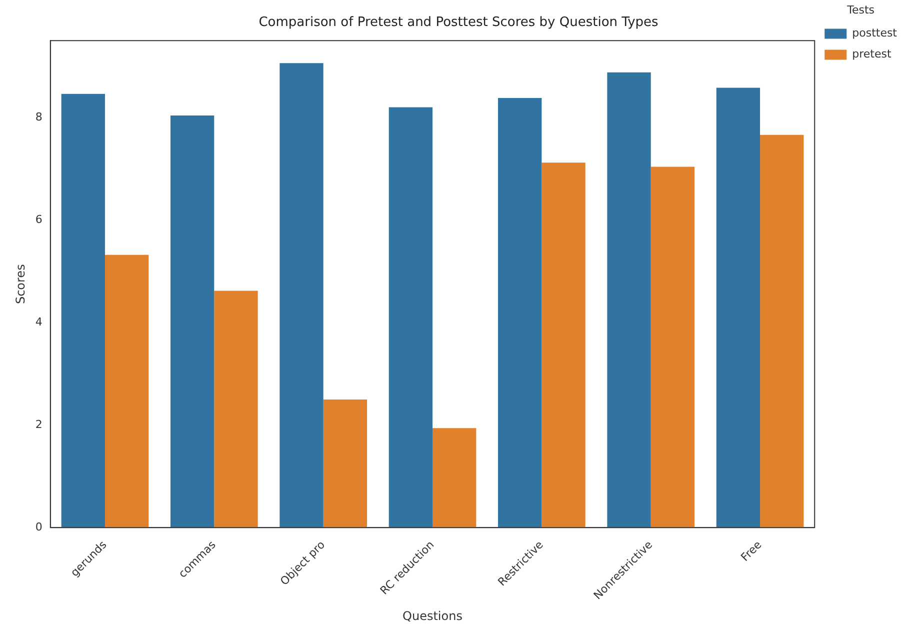 The height and width of the screenshot is (633, 917). I want to click on legend-label: pretest, so click(872, 54).